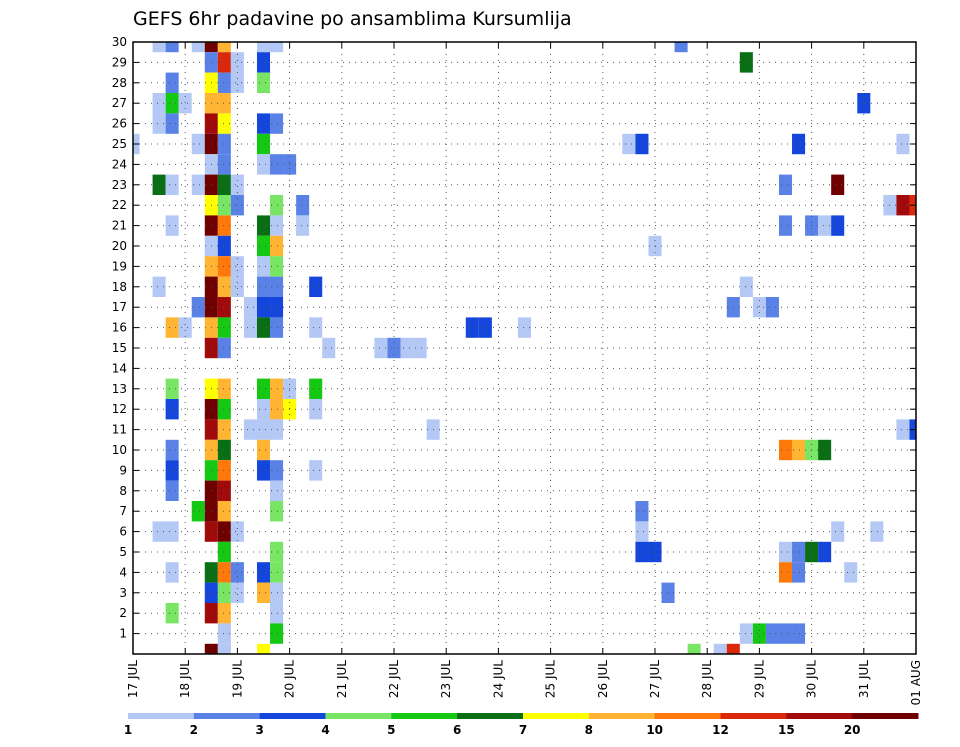  Describe the element at coordinates (325, 730) in the screenshot. I see `colorbar-label: 4` at that location.